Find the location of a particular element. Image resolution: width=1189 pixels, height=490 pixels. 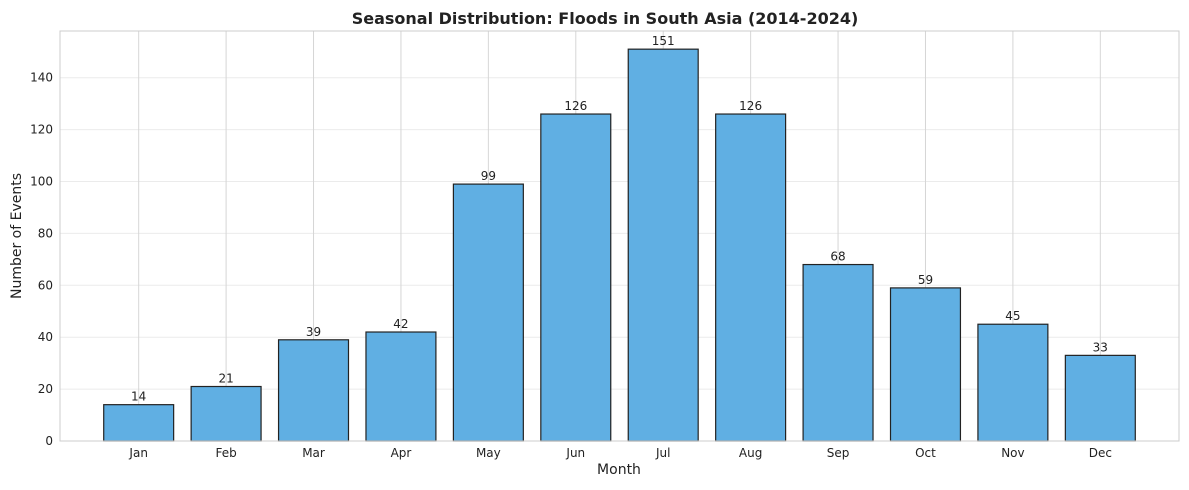

y-tick-label: 120 is located at coordinates (41, 130).